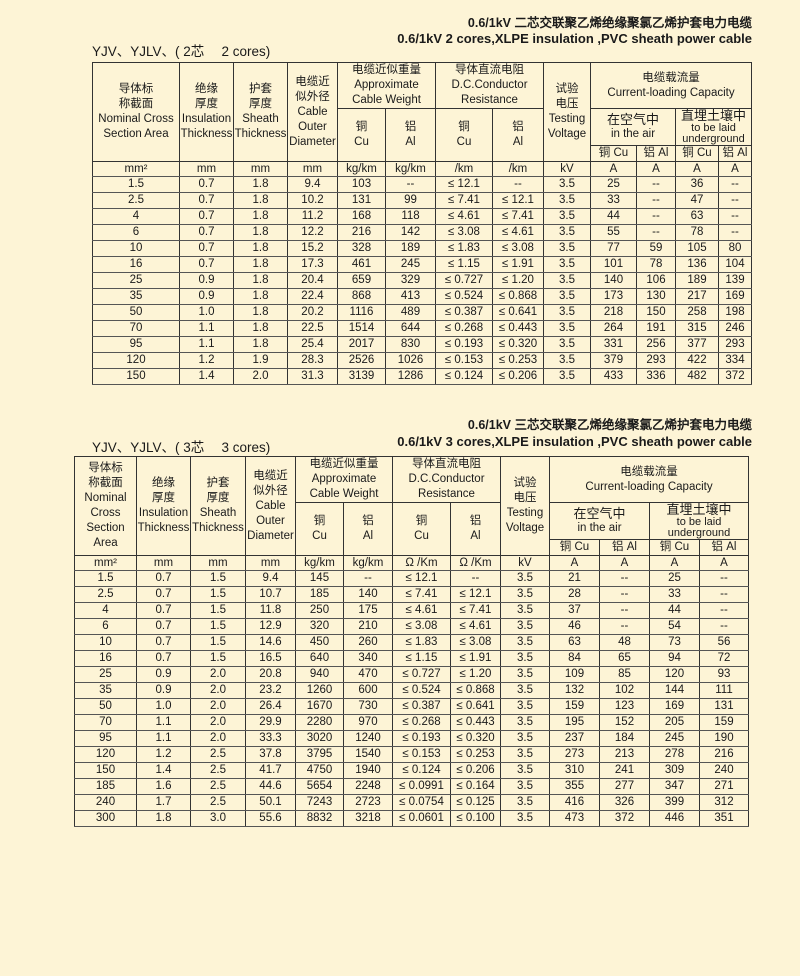 This screenshot has width=800, height=976. What do you see at coordinates (475, 529) in the screenshot?
I see `header-resistance-al: 铝 Al` at bounding box center [475, 529].